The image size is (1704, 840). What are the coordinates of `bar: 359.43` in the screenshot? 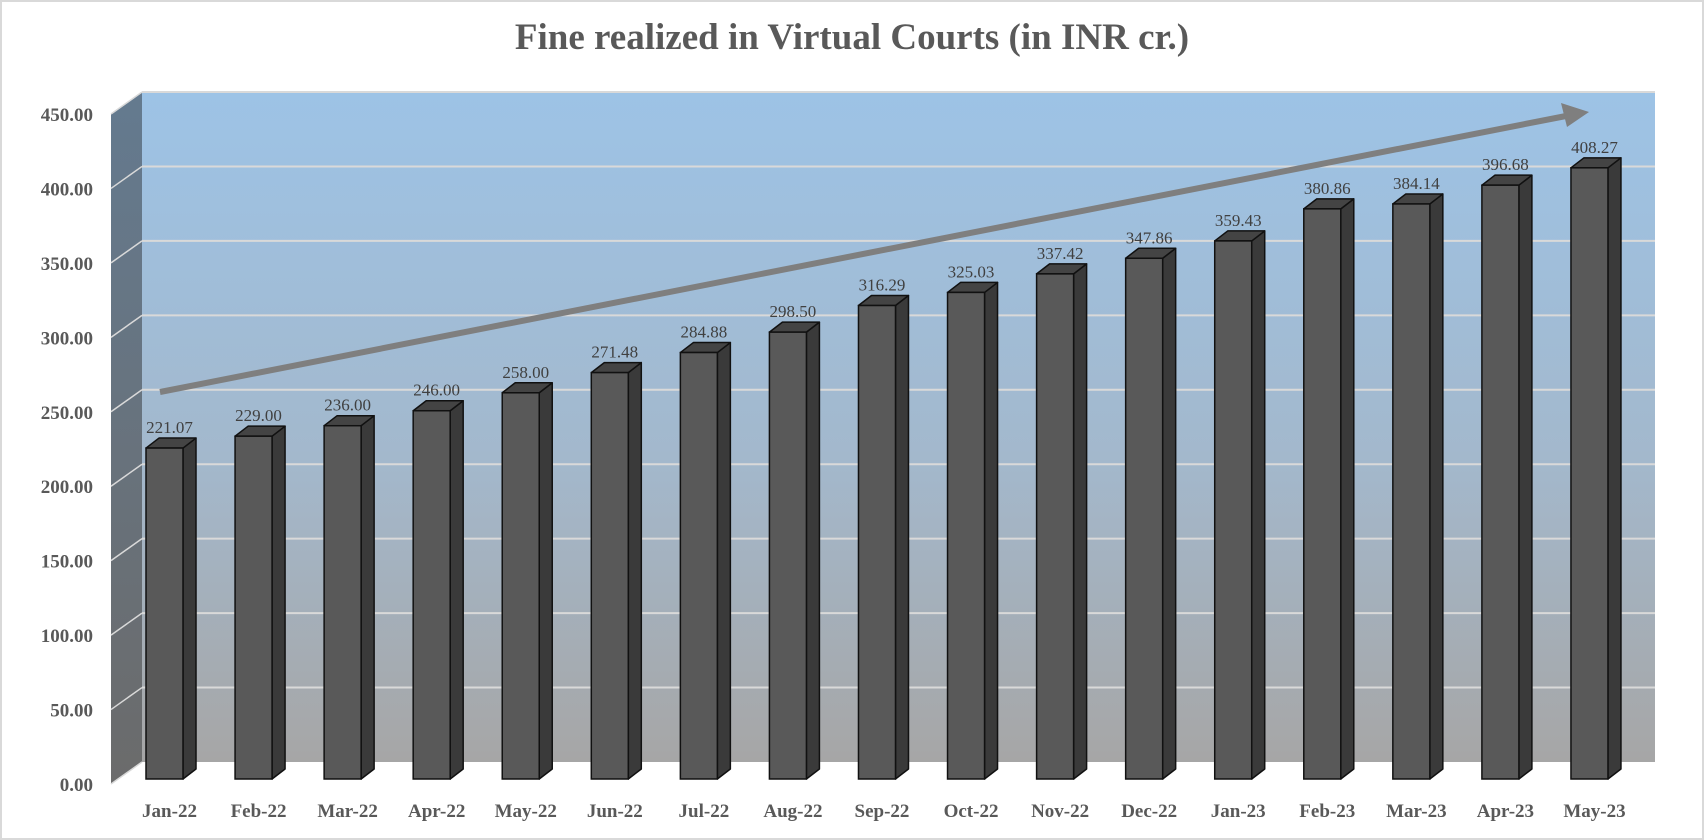 It's located at (1239, 495).